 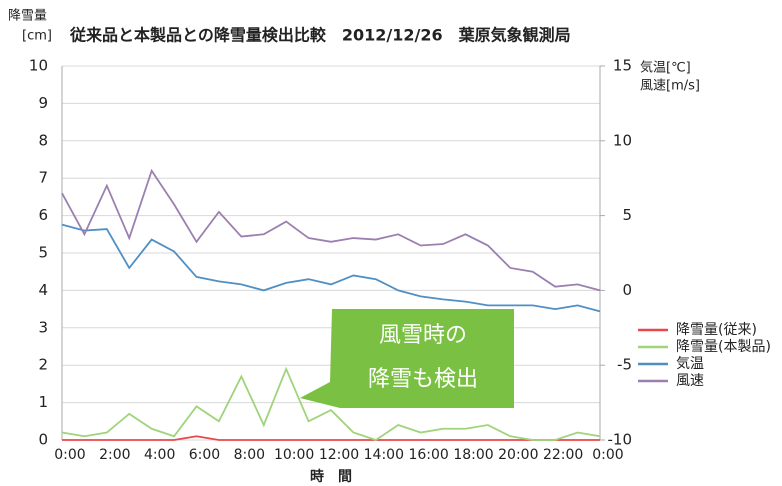 What do you see at coordinates (204, 455) in the screenshot?
I see `x-tick-label: 6:00` at bounding box center [204, 455].